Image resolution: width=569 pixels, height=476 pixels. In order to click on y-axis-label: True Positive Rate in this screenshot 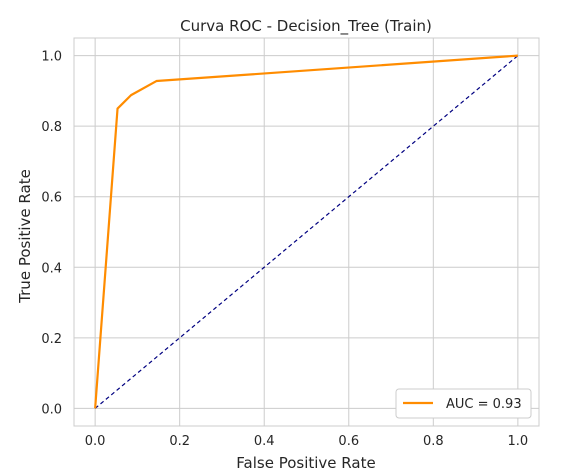, I will do `click(25, 236)`.